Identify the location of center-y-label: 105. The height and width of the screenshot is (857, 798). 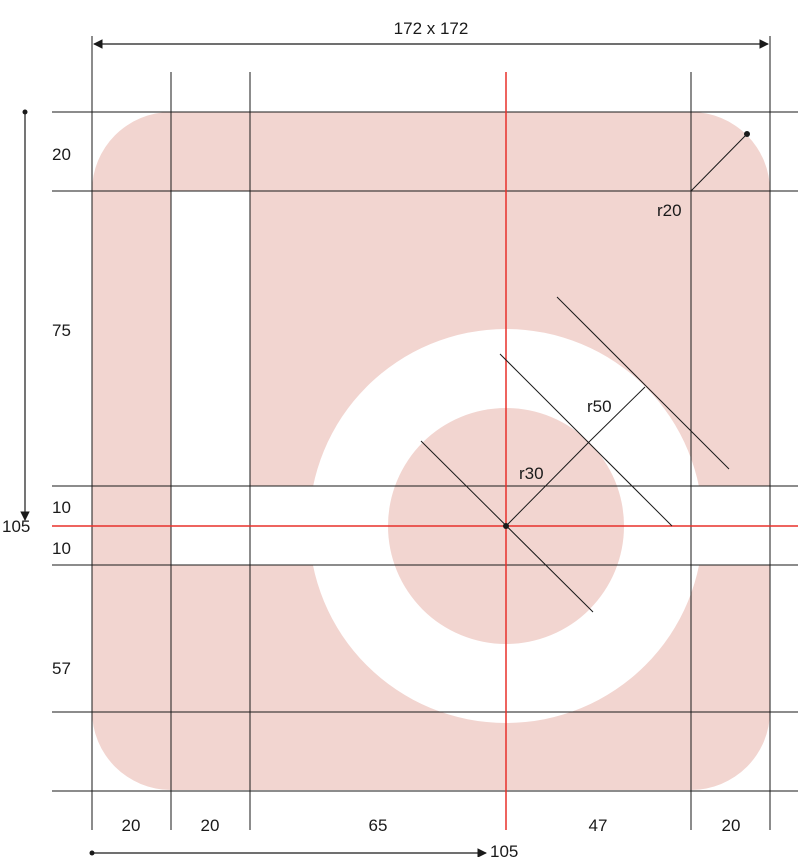
(16, 526).